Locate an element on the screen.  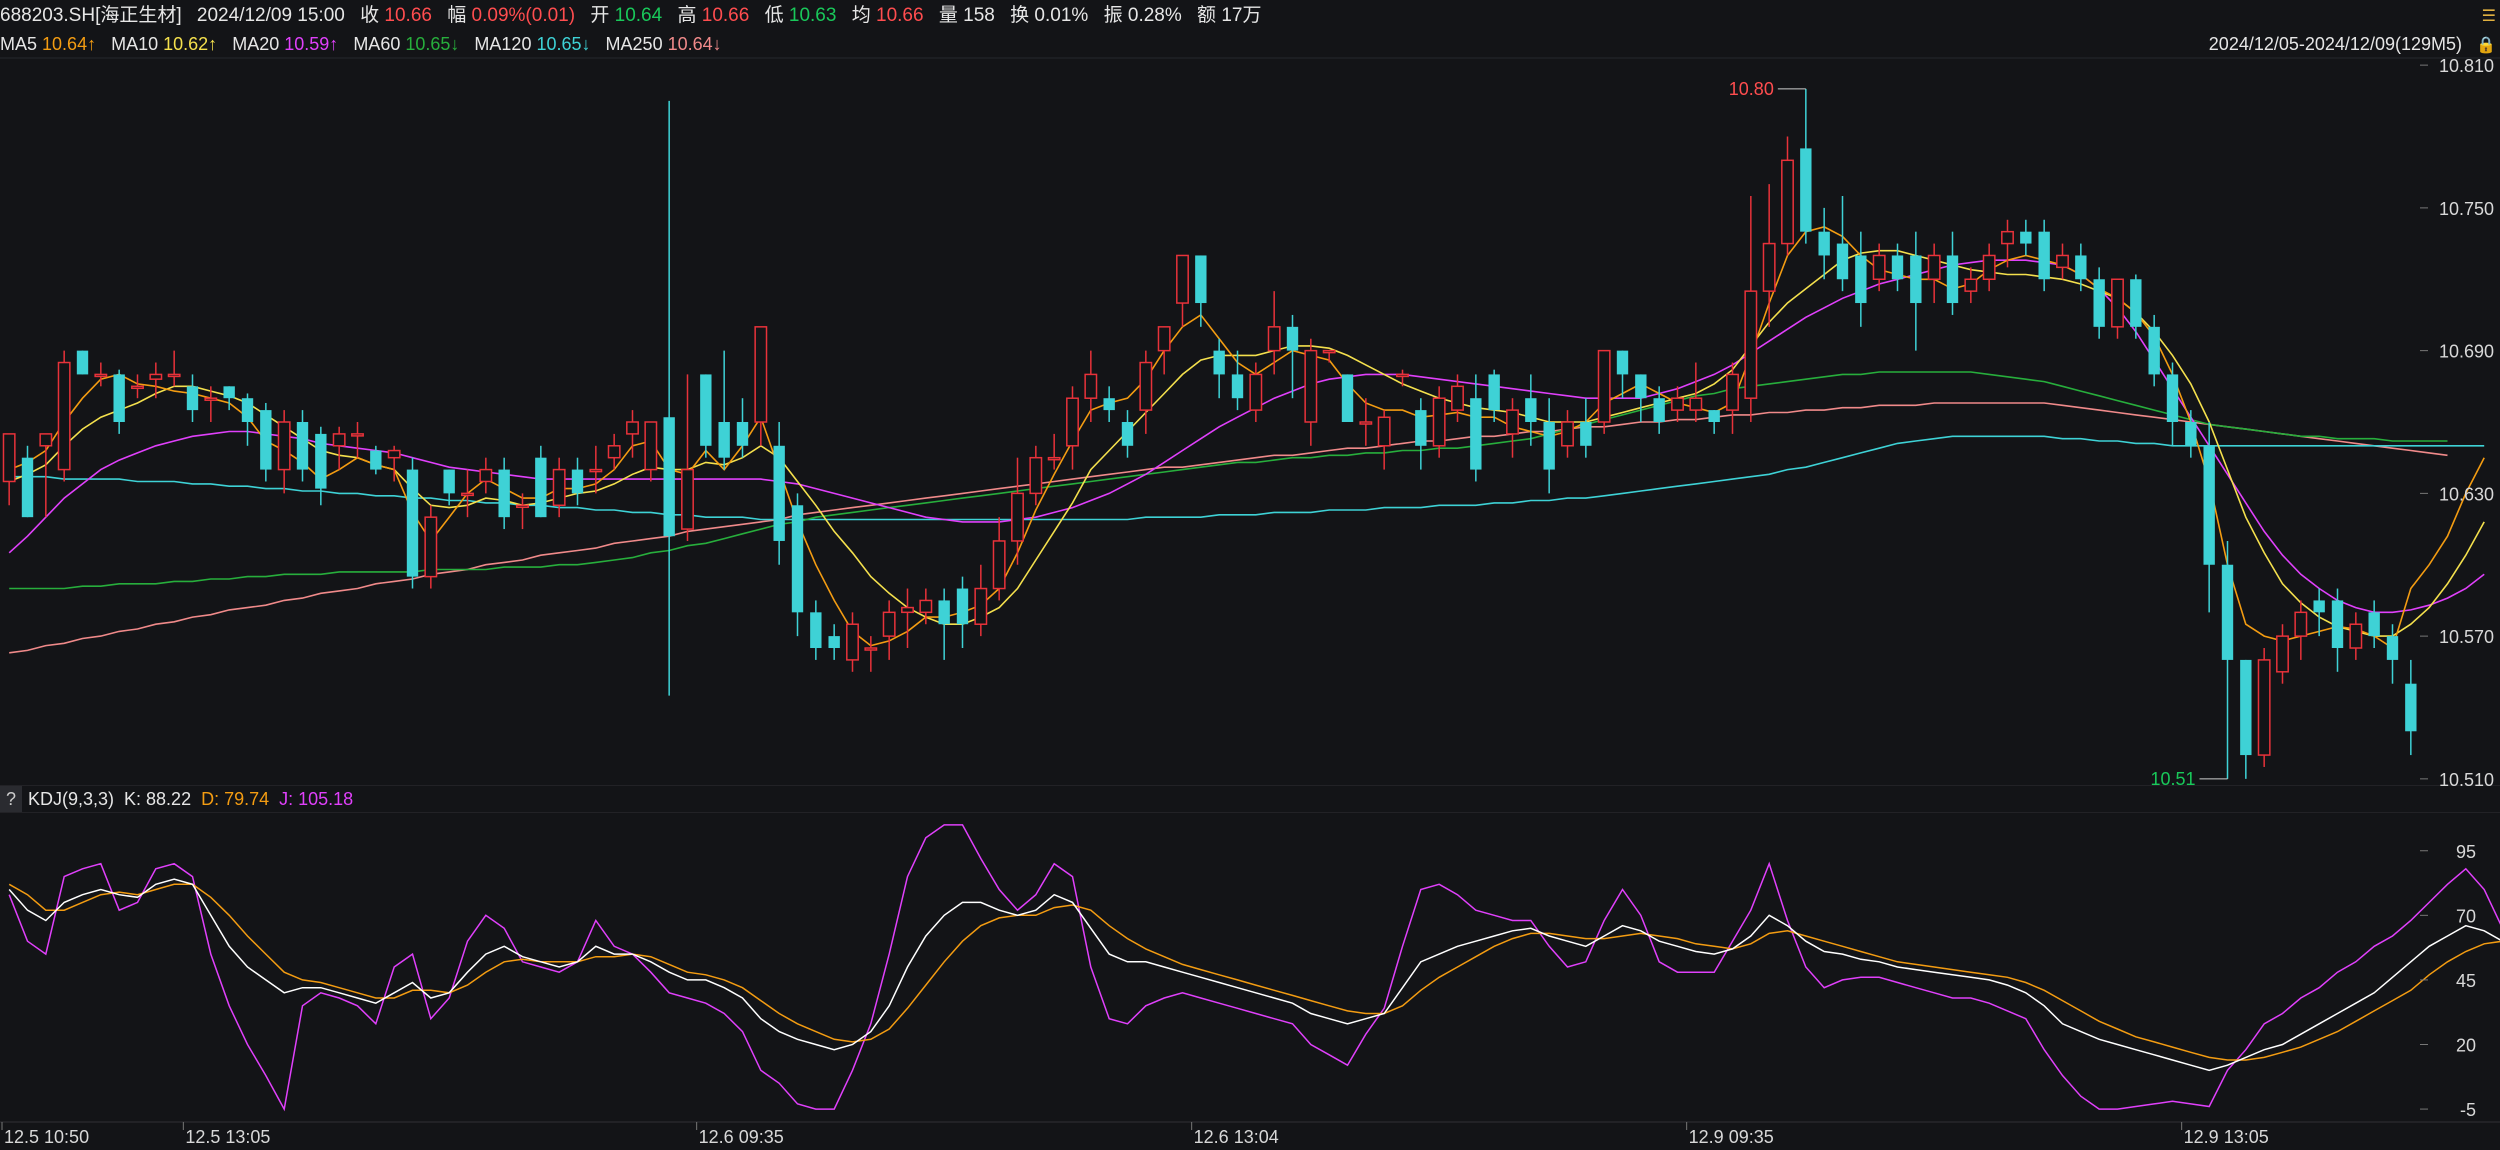
ma120-line is located at coordinates (1247, 478).